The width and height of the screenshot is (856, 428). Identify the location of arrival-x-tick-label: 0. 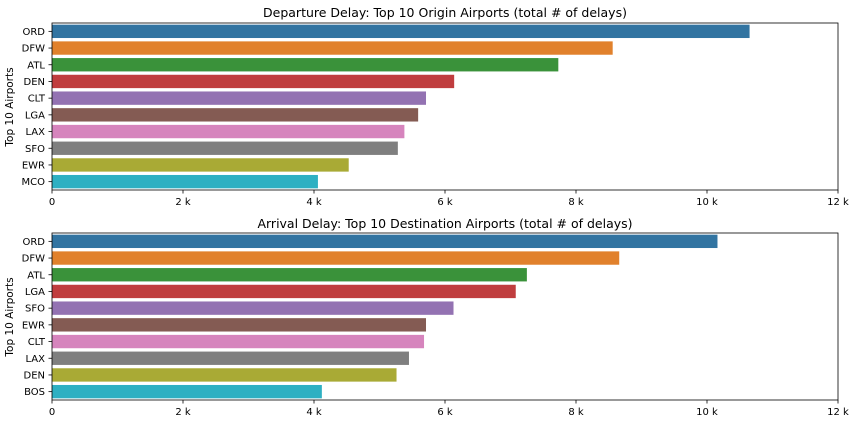
(52, 412).